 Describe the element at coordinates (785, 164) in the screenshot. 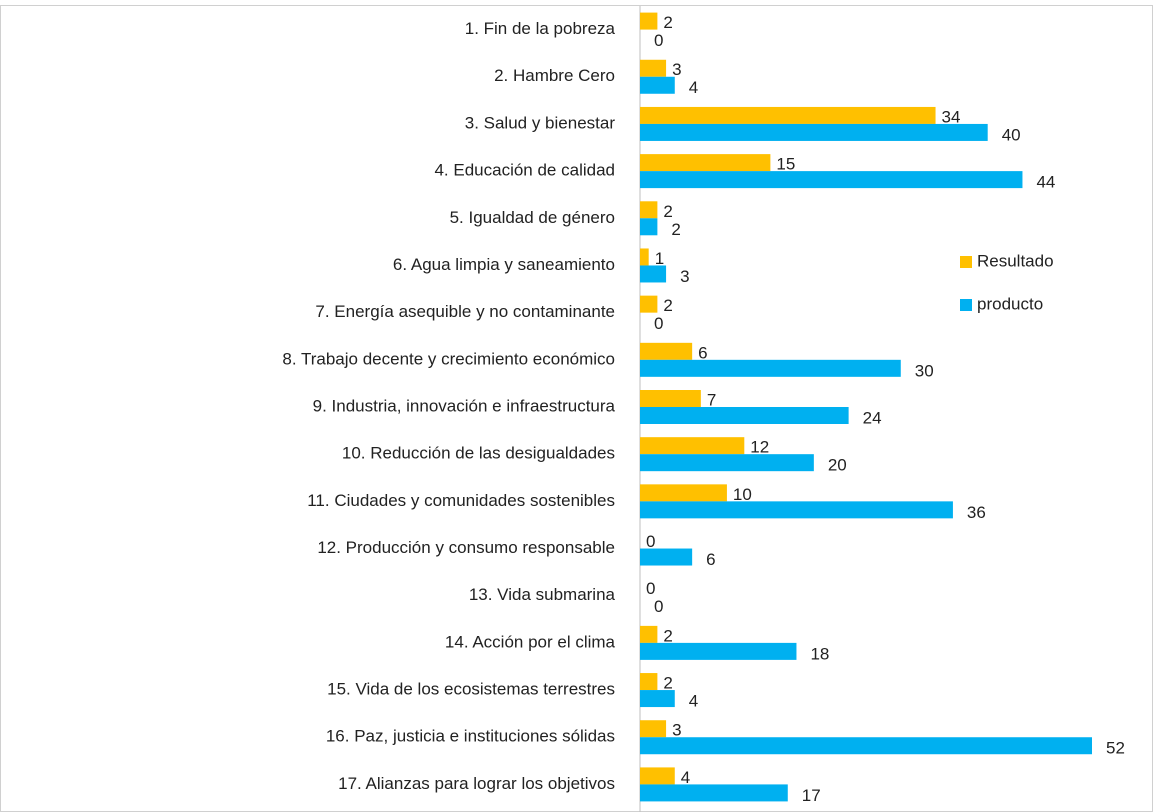

I see `value-label: 15` at that location.